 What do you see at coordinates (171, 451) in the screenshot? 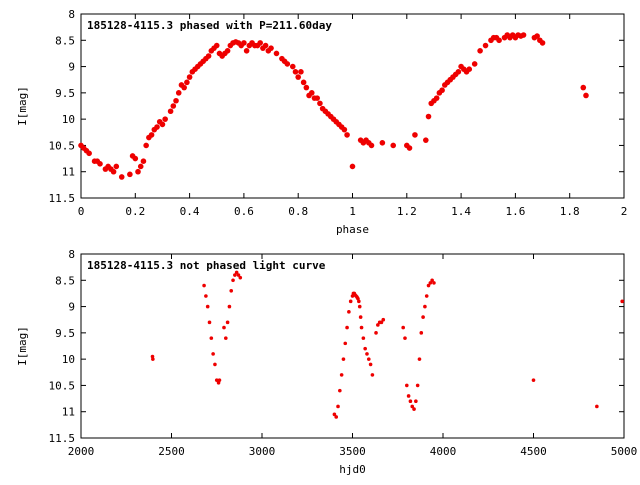
I see `x-tick-label: 2500` at bounding box center [171, 451].